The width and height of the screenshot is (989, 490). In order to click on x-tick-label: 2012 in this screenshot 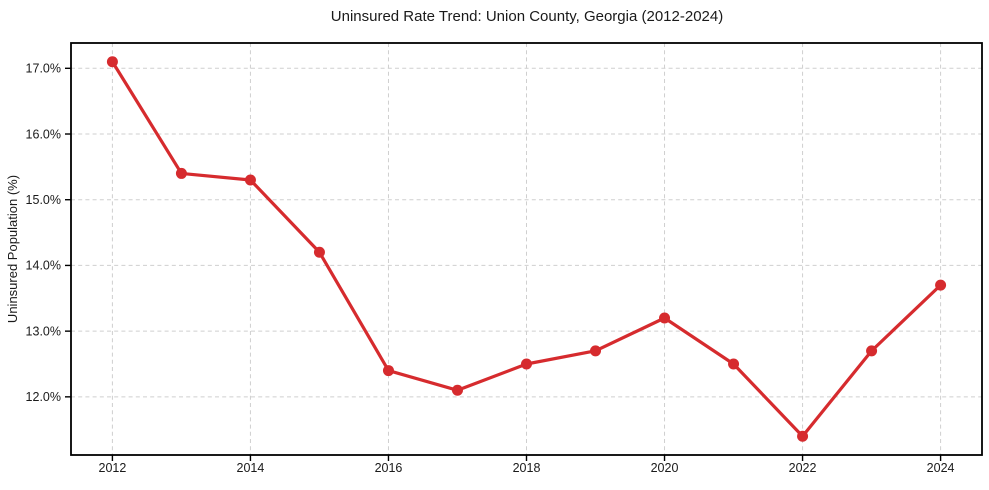, I will do `click(113, 468)`.